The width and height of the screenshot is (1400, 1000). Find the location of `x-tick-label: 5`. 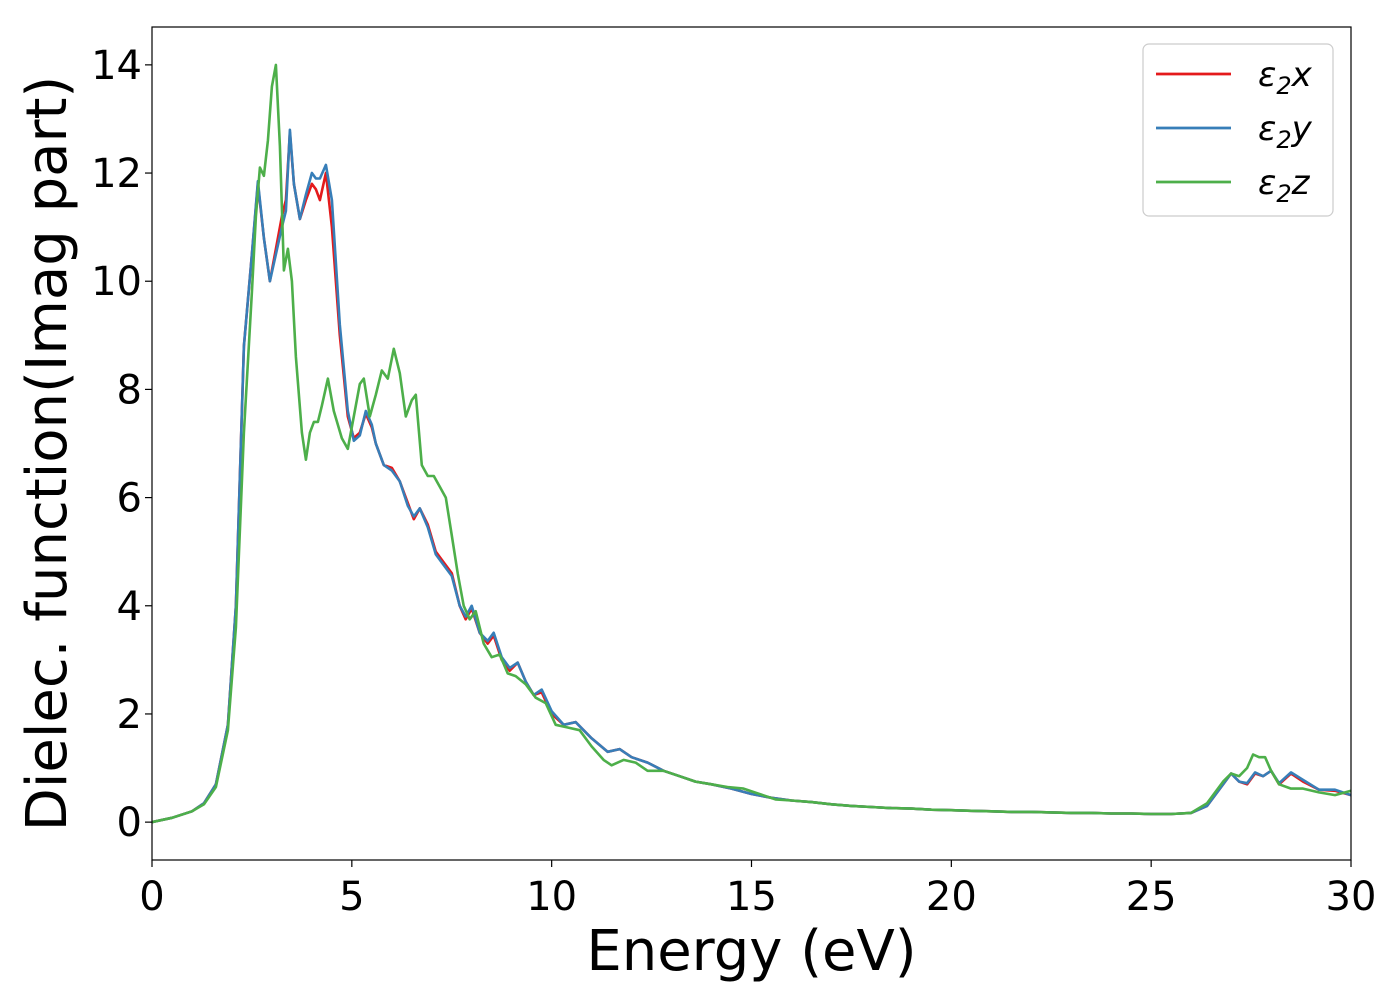

x-tick-label: 5 is located at coordinates (351, 897).